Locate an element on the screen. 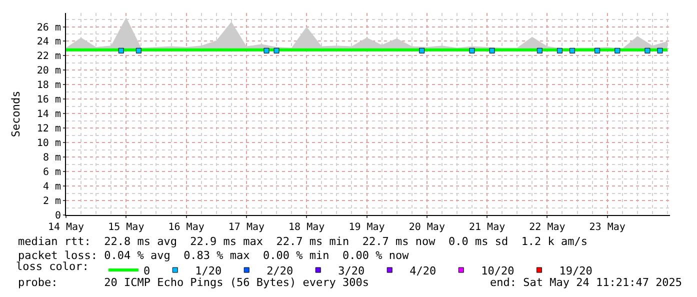 The width and height of the screenshot is (697, 297). text: packet loss: 0.04 % avg 0.83 % max 0.00 % min 0.00 % now is located at coordinates (214, 255).